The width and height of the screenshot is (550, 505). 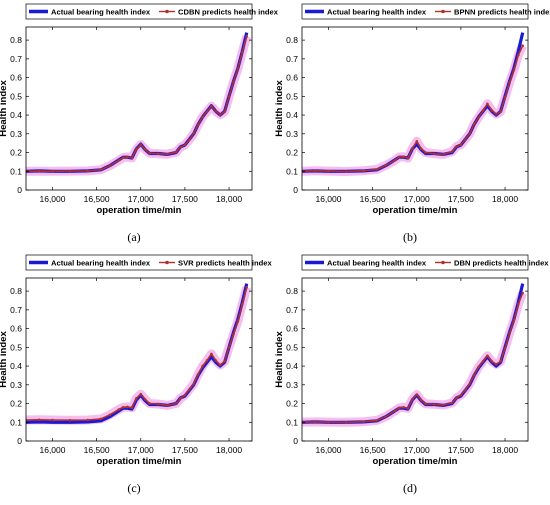 I want to click on legend-label-predicted: BPNN predicts health index, so click(x=502, y=12).